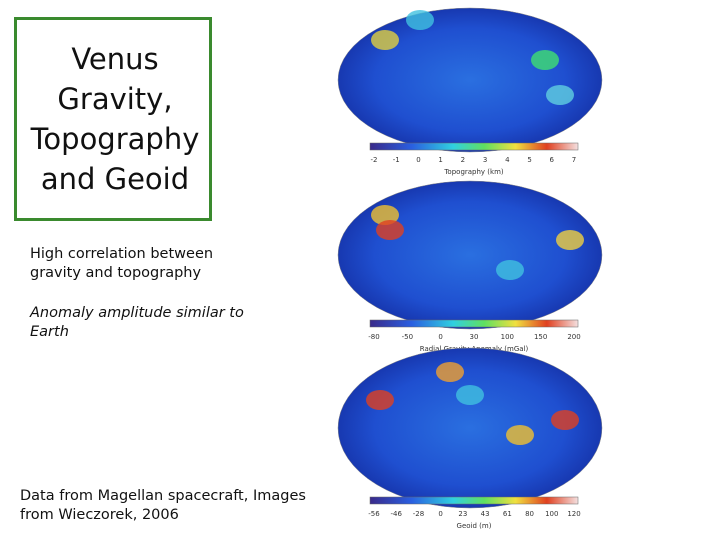  I want to click on colorbar-tick-label: 120, so click(573, 514).